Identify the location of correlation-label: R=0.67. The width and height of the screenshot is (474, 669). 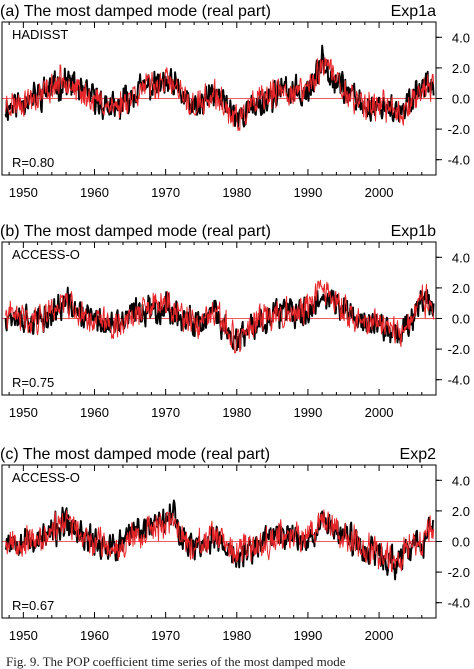
(33, 605).